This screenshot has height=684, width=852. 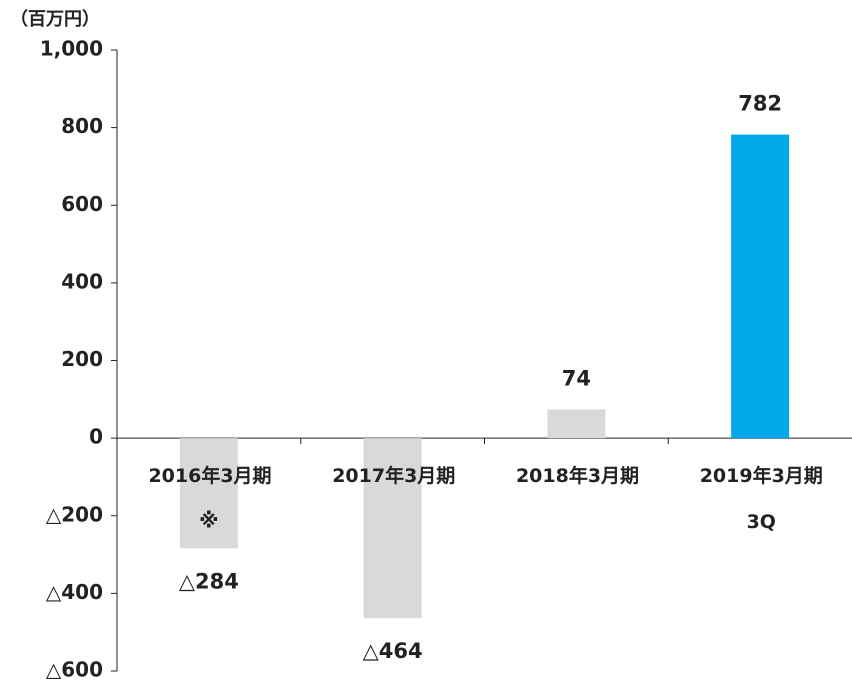 What do you see at coordinates (760, 104) in the screenshot?
I see `value-label: 782` at bounding box center [760, 104].